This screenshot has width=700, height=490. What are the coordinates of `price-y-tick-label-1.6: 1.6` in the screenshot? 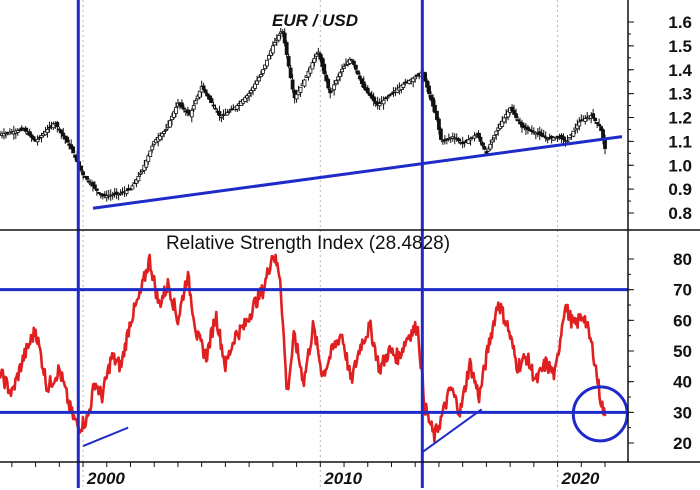 It's located at (680, 22).